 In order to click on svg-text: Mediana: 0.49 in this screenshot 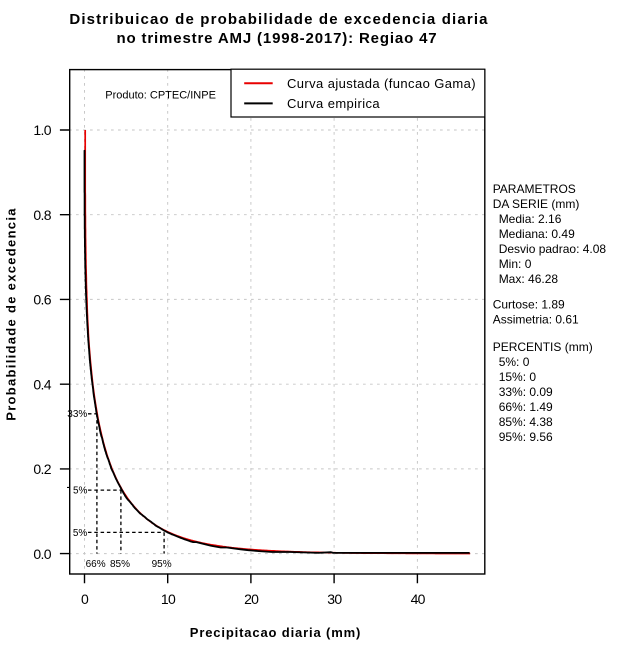, I will do `click(537, 234)`.